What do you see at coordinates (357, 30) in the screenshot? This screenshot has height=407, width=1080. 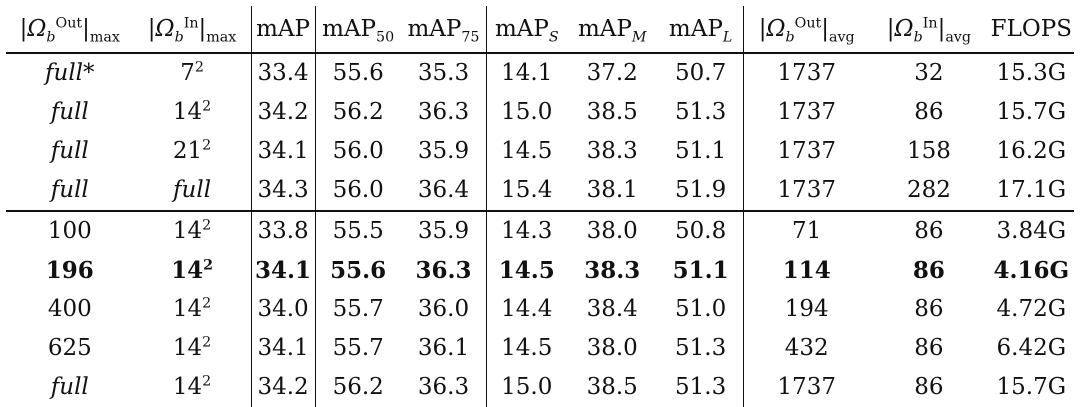 I see `header-map50: mAP50` at bounding box center [357, 30].